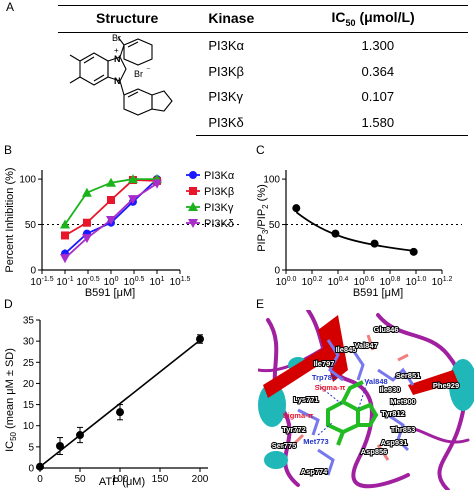 The height and width of the screenshot is (490, 474). I want to click on header-ic50-unit: (μmol/L), so click(385, 17).